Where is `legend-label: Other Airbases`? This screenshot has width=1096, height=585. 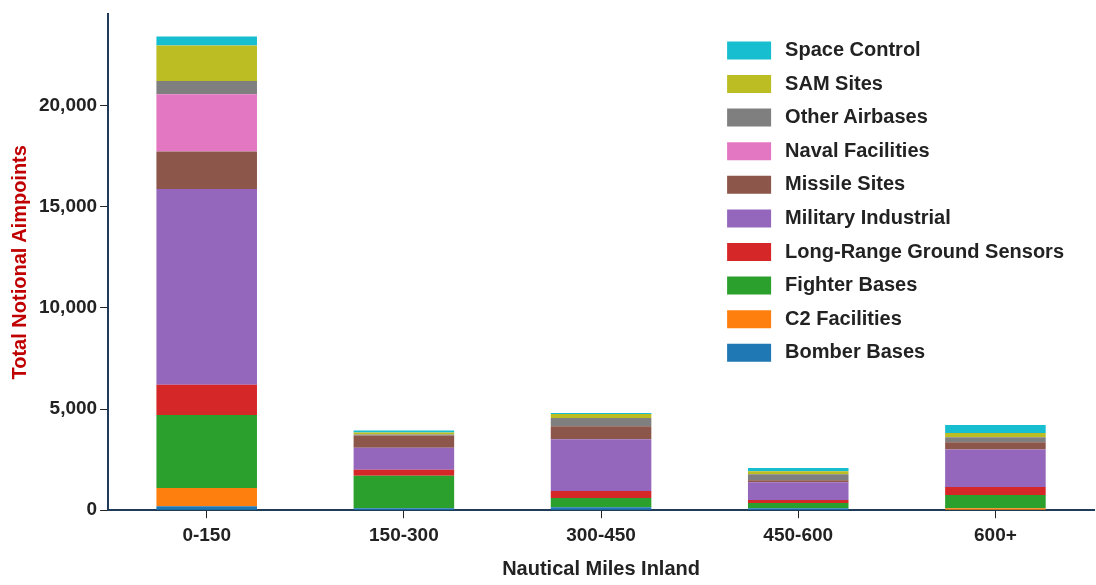 legend-label: Other Airbases is located at coordinates (856, 116).